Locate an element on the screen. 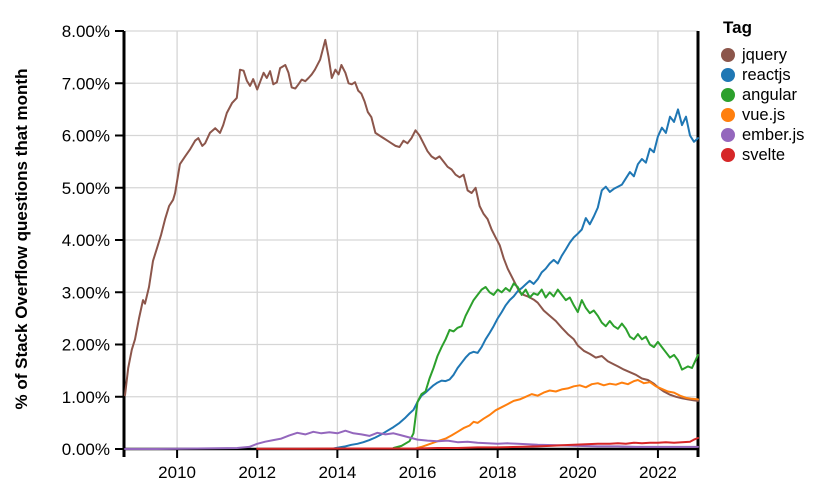  x-tick-label: 2014 is located at coordinates (337, 472).